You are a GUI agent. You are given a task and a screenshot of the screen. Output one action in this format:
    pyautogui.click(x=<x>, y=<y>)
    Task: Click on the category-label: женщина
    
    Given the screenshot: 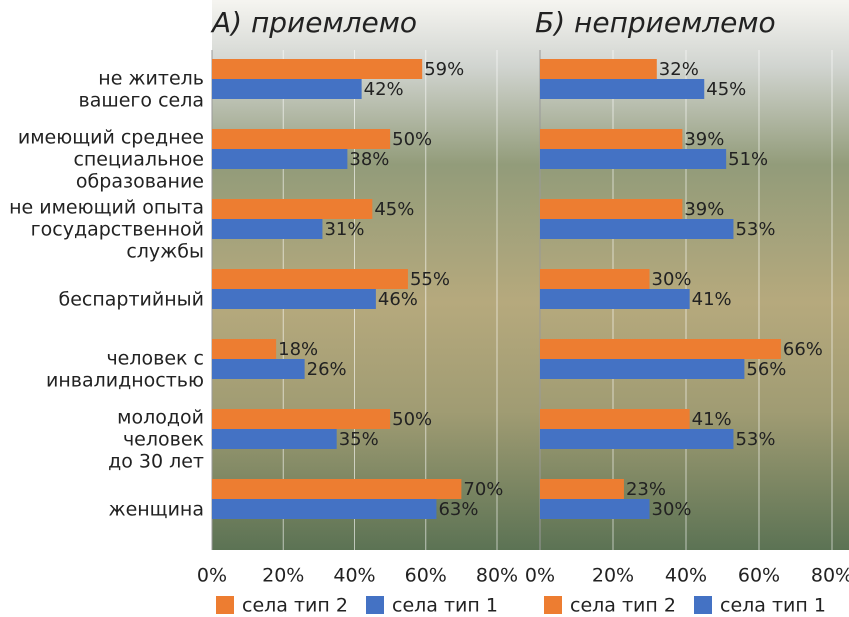 What is the action you would take?
    pyautogui.click(x=156, y=510)
    